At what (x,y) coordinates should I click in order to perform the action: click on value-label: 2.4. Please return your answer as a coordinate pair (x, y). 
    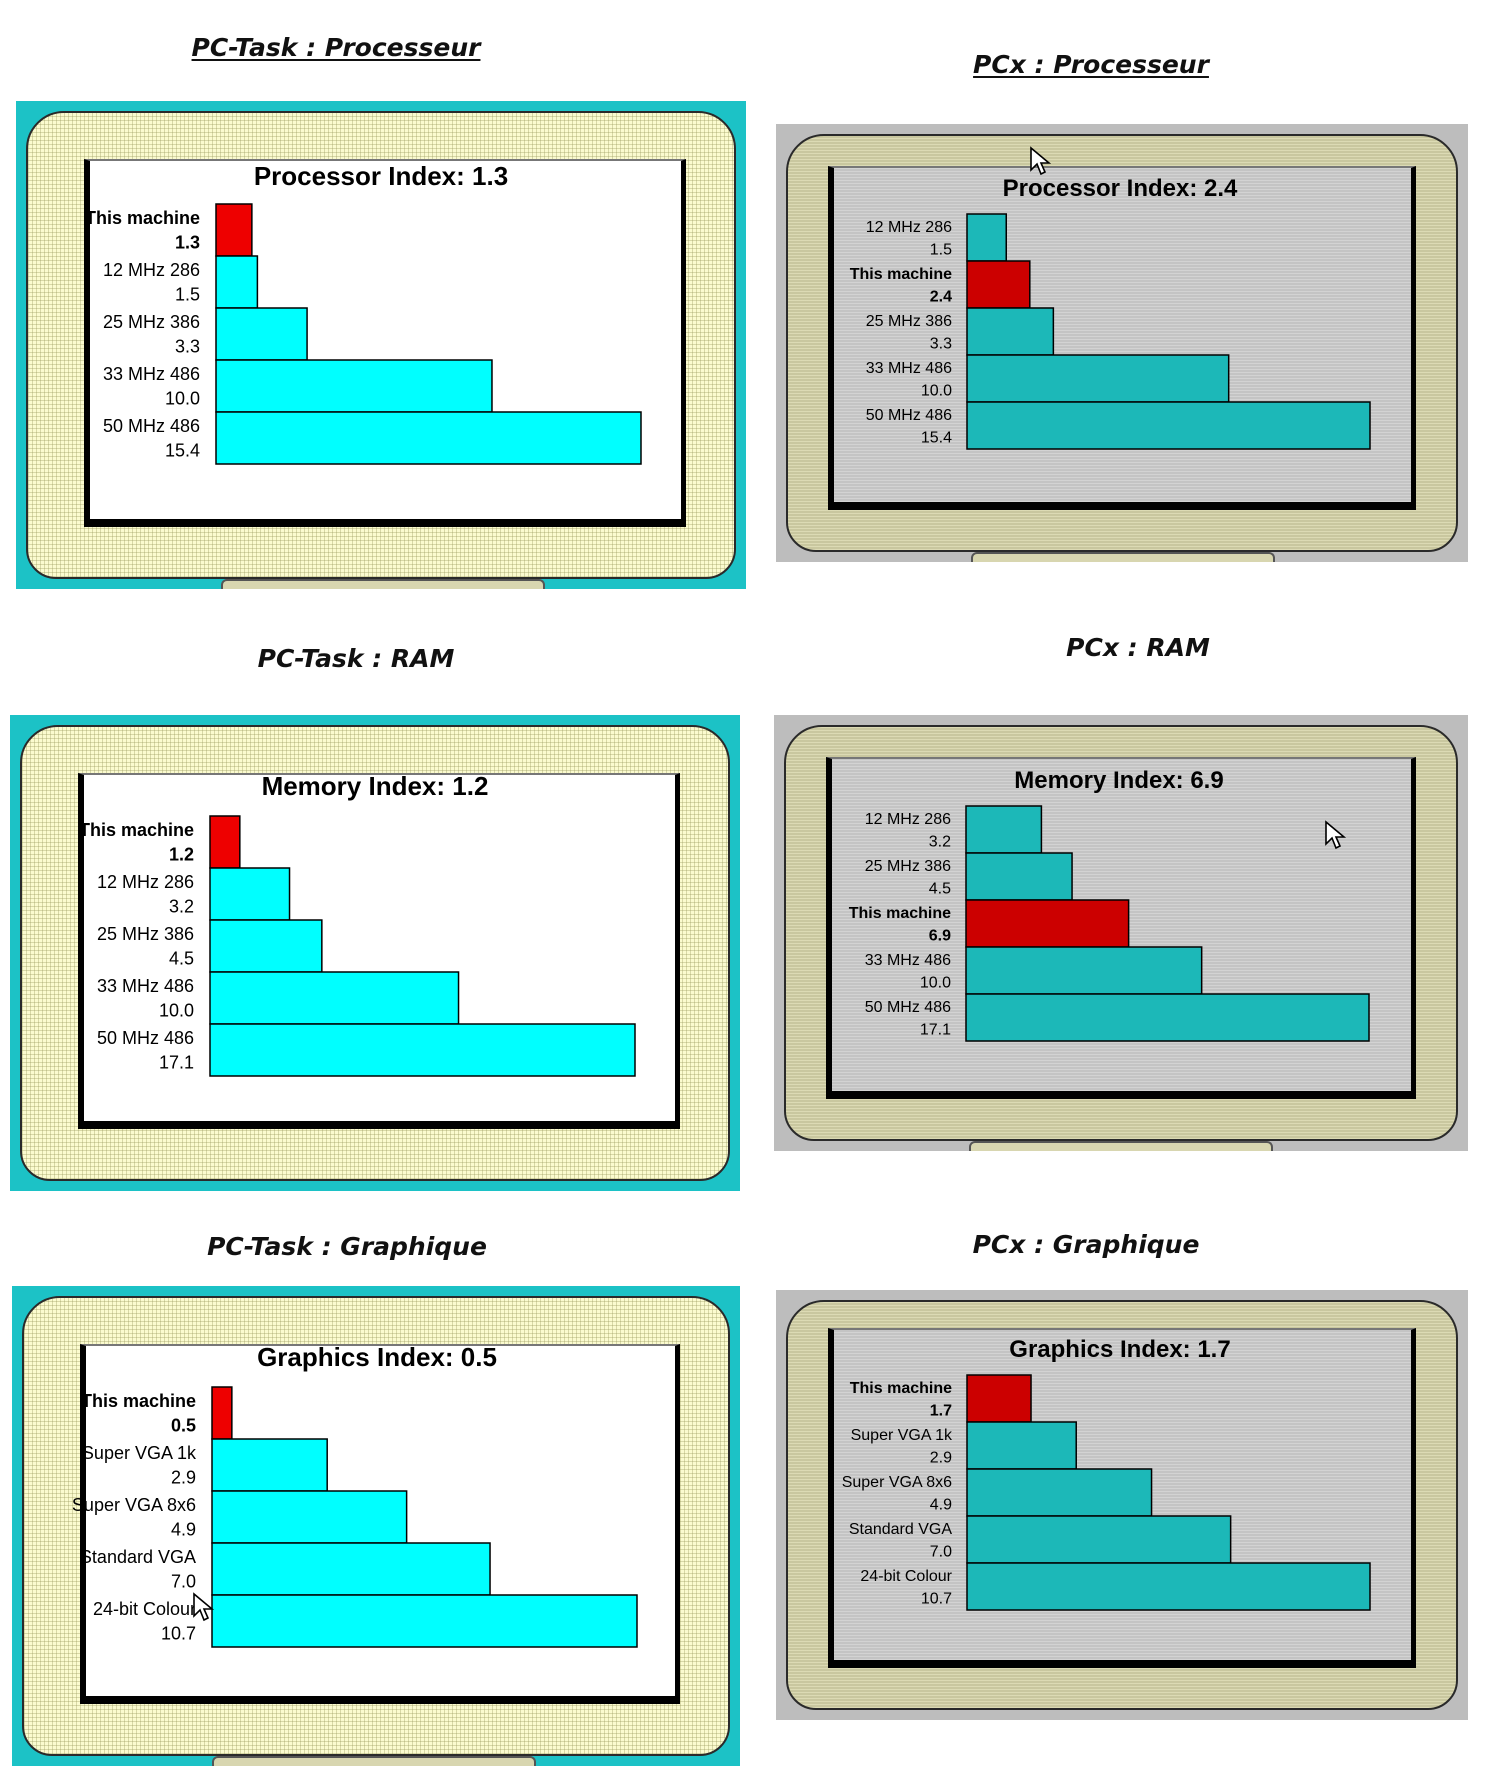
    Looking at the image, I should click on (941, 296).